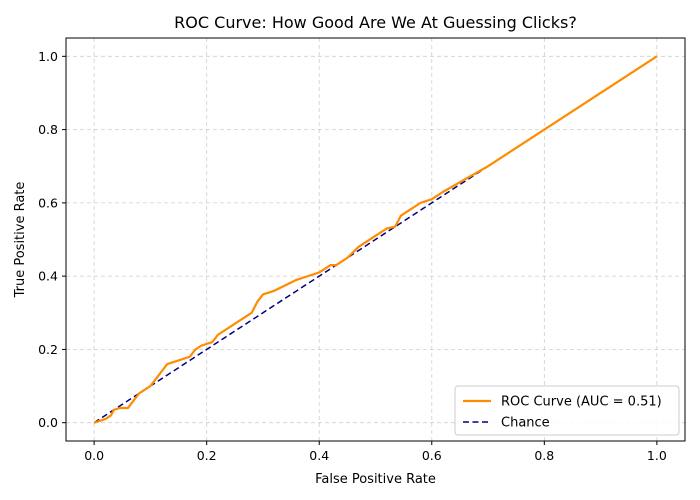  What do you see at coordinates (48, 349) in the screenshot?
I see `y-tick-label: 0.2` at bounding box center [48, 349].